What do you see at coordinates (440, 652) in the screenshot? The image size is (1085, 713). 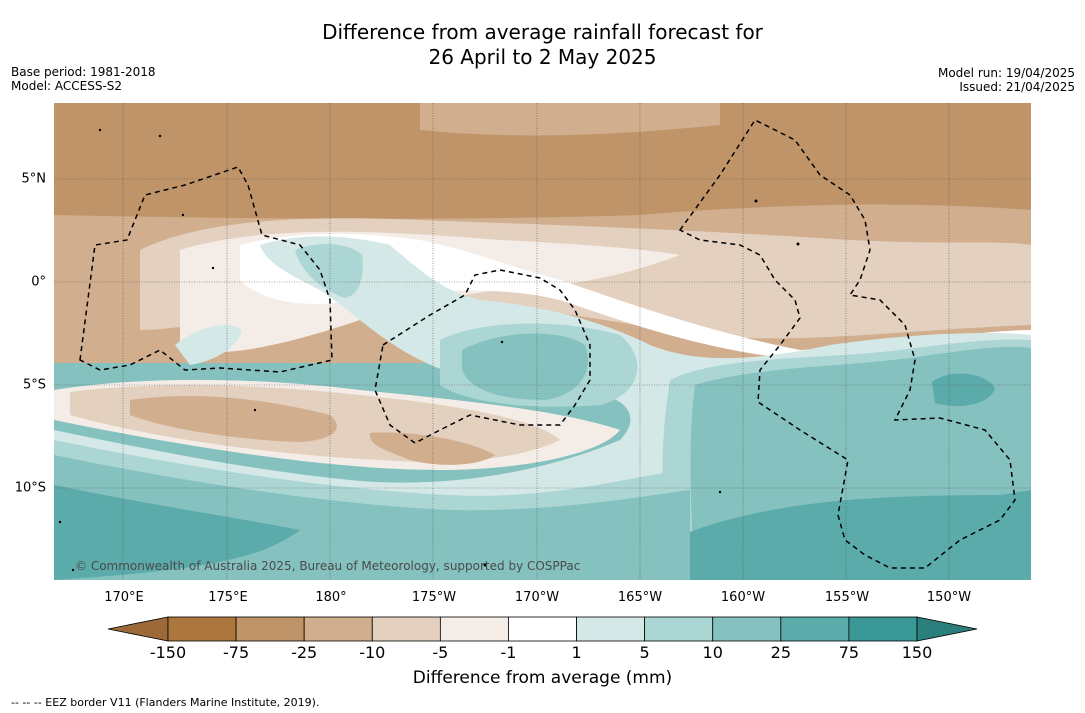 I see `colorbar-tick-label: -5` at bounding box center [440, 652].